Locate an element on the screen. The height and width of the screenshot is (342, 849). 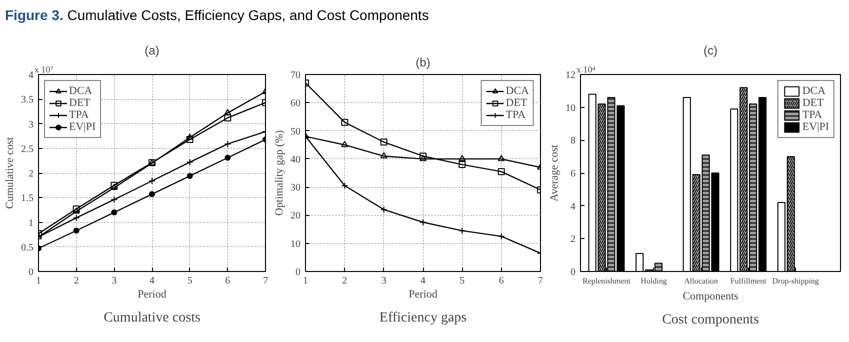
y-axis-title: Average cost is located at coordinates (554, 173).